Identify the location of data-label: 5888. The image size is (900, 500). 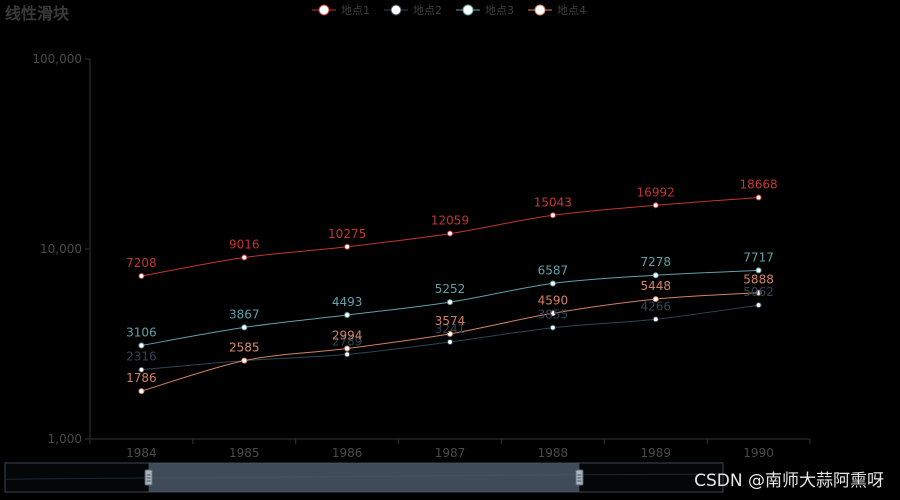
(758, 280).